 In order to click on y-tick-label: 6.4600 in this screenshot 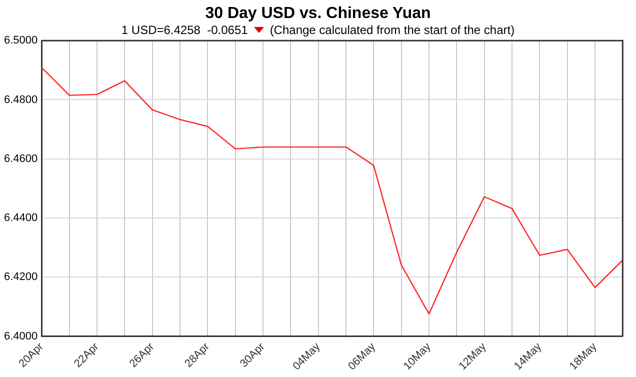, I will do `click(21, 158)`.